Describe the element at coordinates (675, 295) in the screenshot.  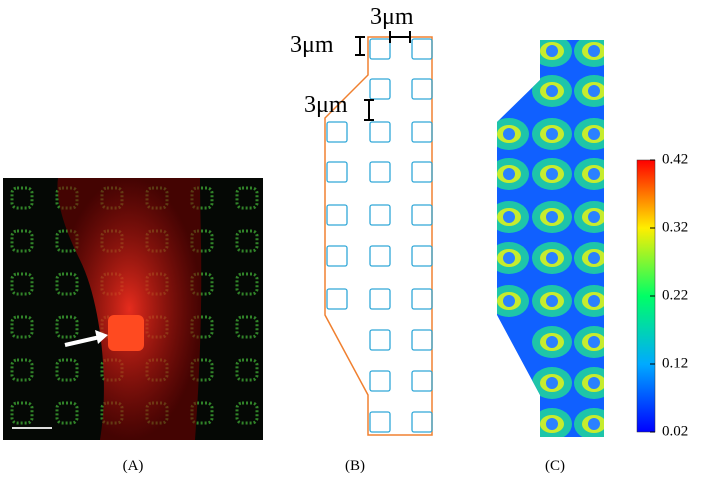
I see `tick-label: 0.22` at that location.